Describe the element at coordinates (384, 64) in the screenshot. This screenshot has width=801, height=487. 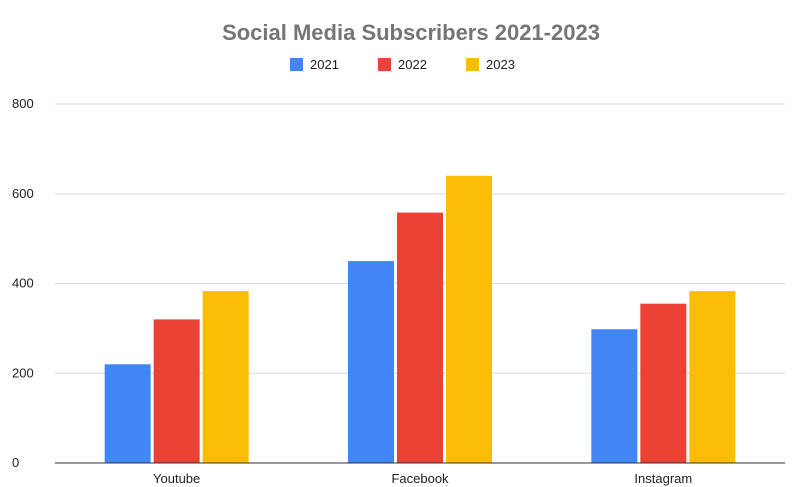
I see `legend-swatch-2022` at that location.